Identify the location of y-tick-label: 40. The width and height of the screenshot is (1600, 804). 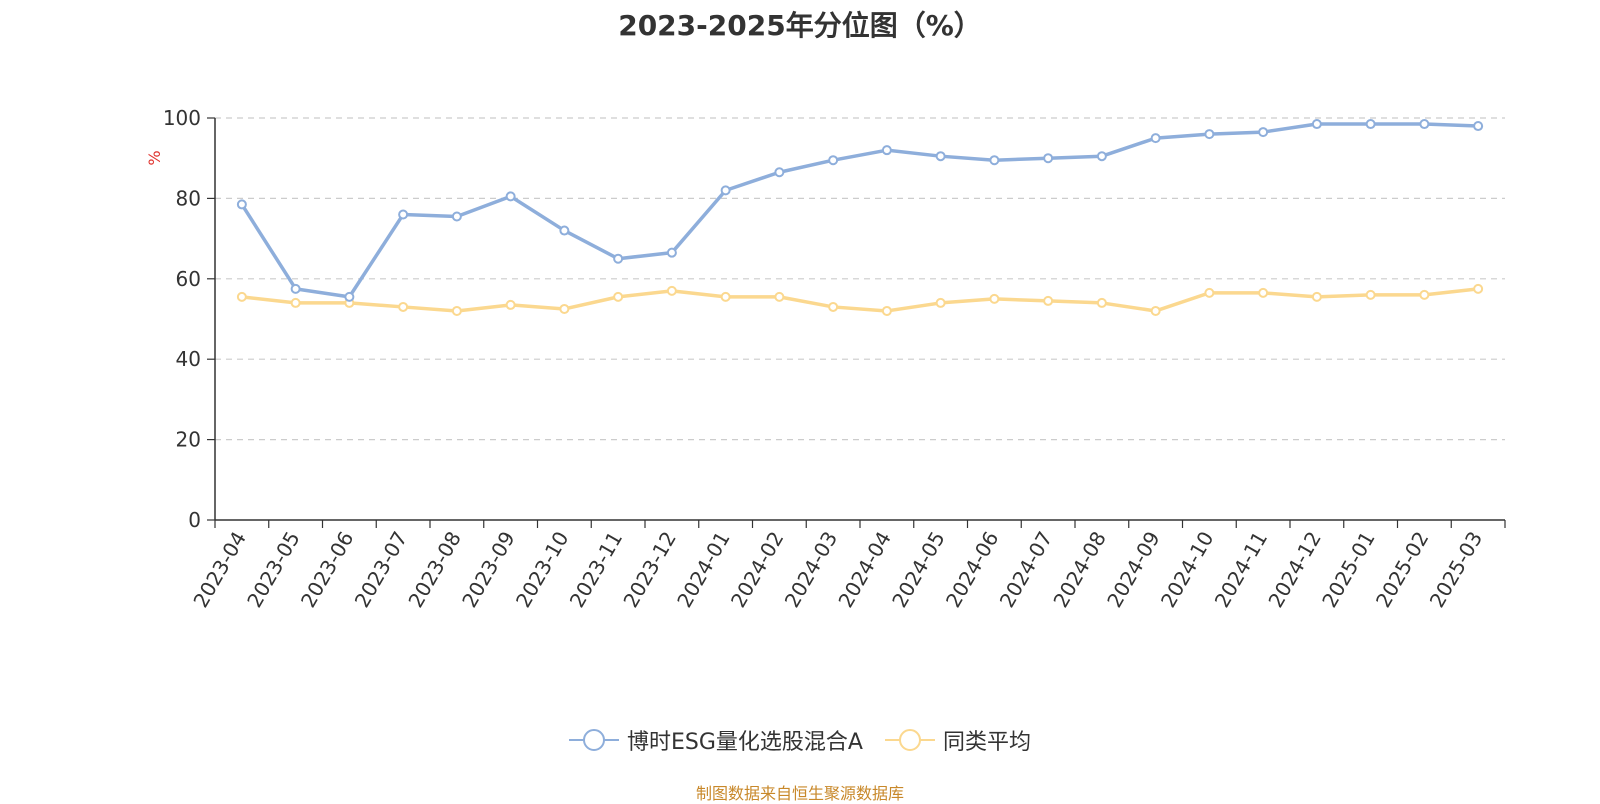
(188, 359).